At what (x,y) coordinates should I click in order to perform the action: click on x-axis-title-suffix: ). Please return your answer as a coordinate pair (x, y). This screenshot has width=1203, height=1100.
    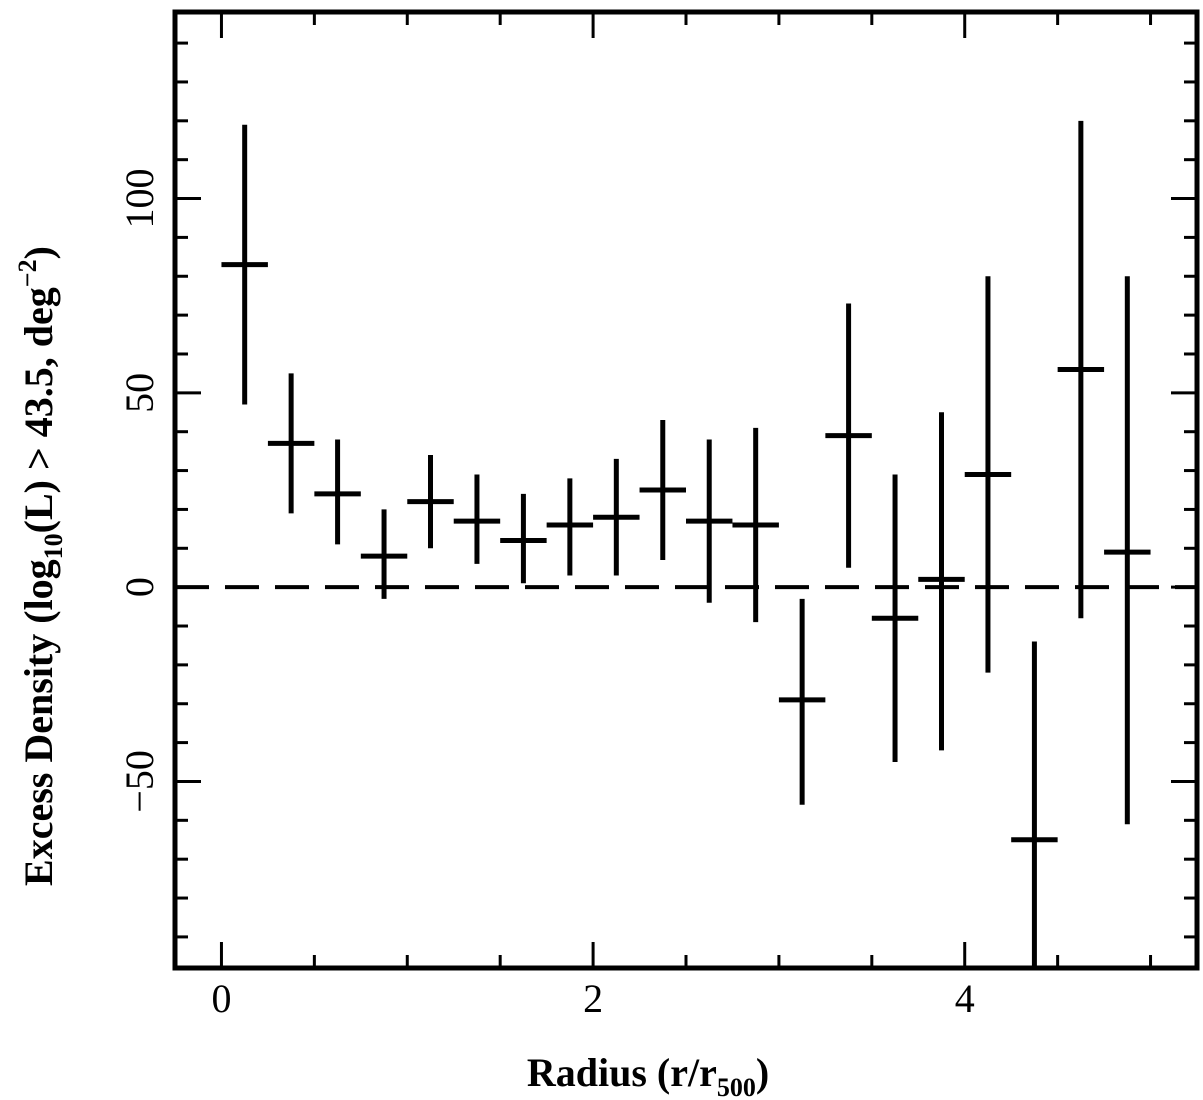
    Looking at the image, I should click on (762, 1072).